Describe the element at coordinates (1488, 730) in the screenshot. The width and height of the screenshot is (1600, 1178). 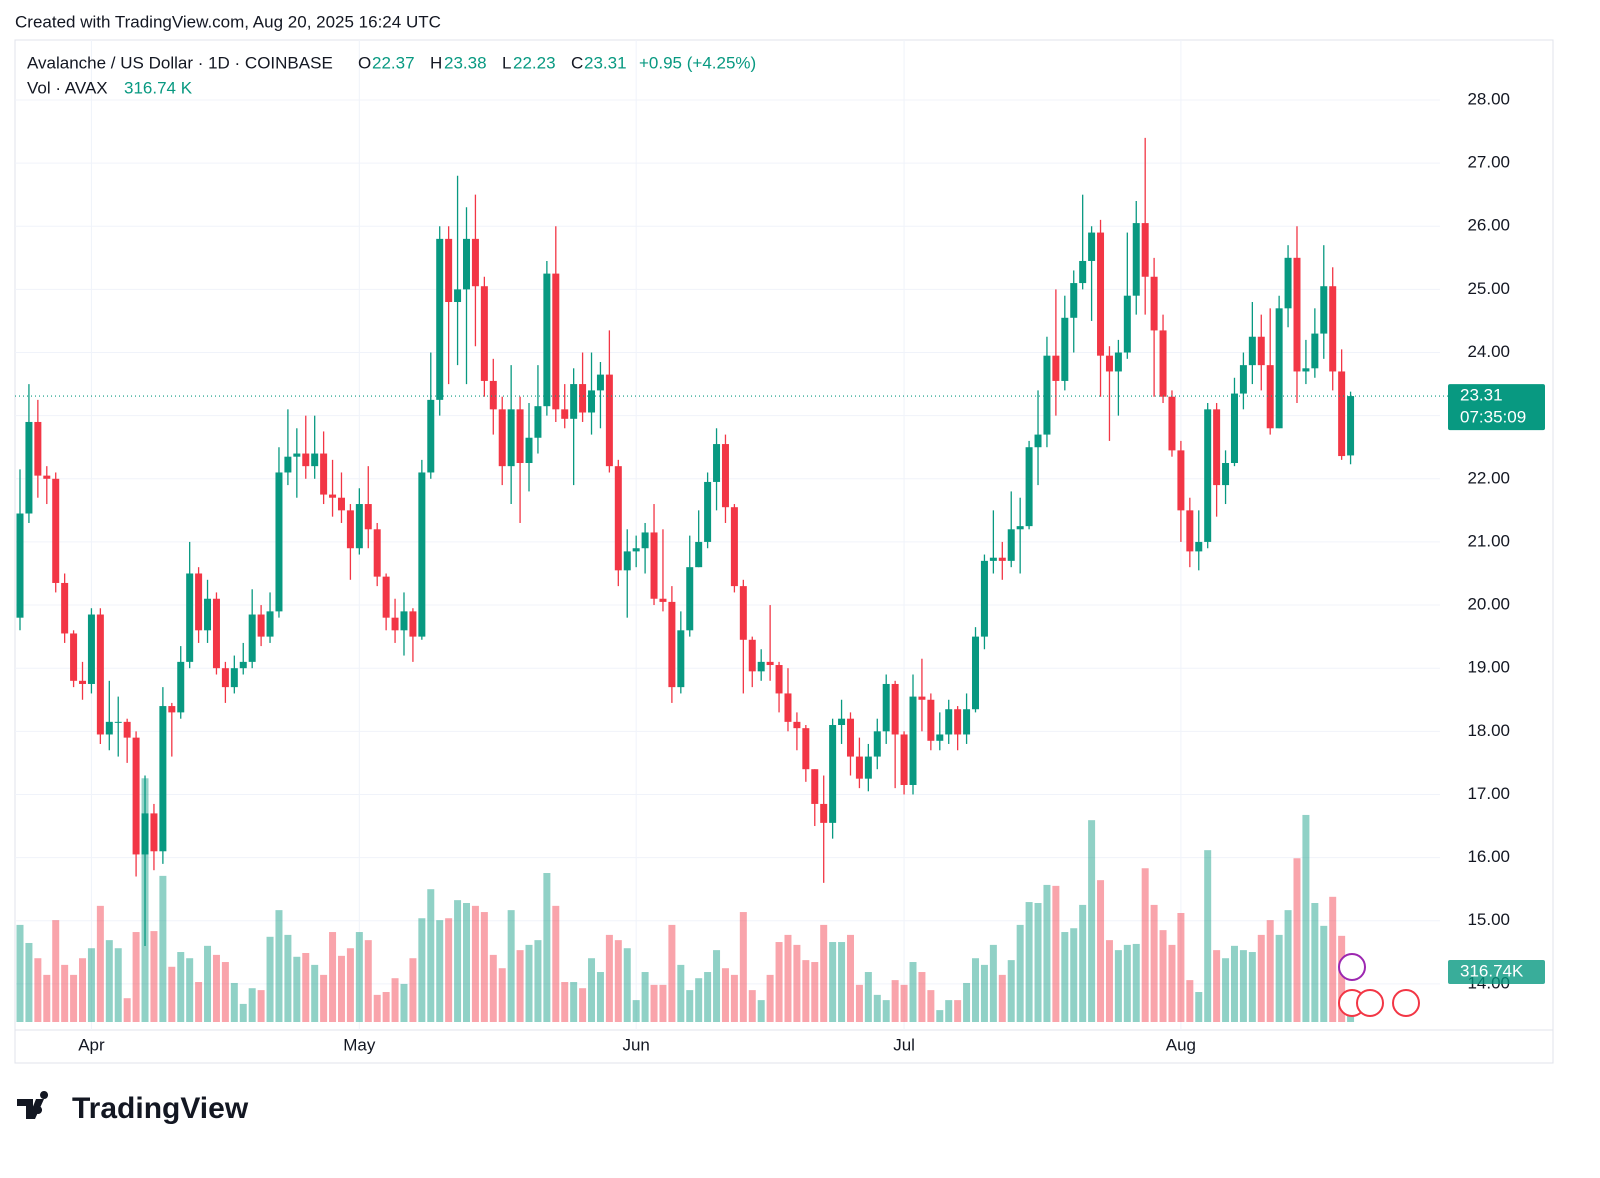
I see `y-tick-label: 18.00` at that location.